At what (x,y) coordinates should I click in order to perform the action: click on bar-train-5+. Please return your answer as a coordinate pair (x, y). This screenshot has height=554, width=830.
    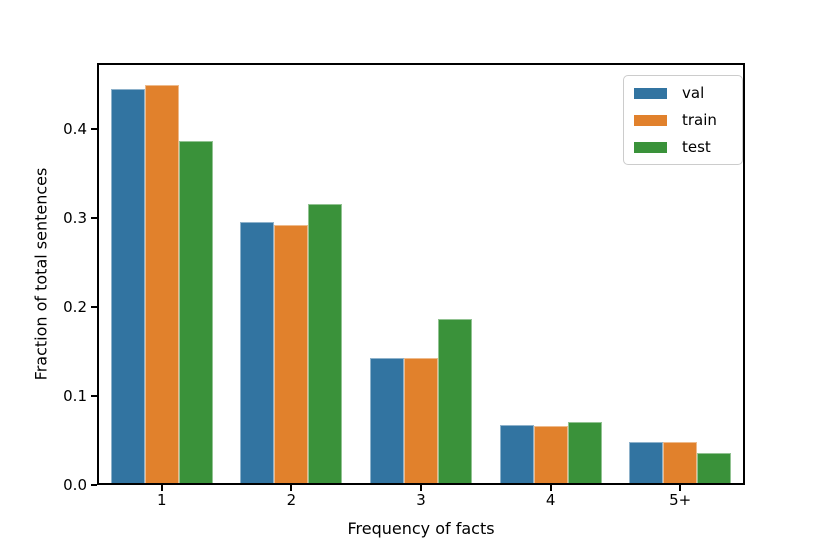
    Looking at the image, I should click on (680, 463).